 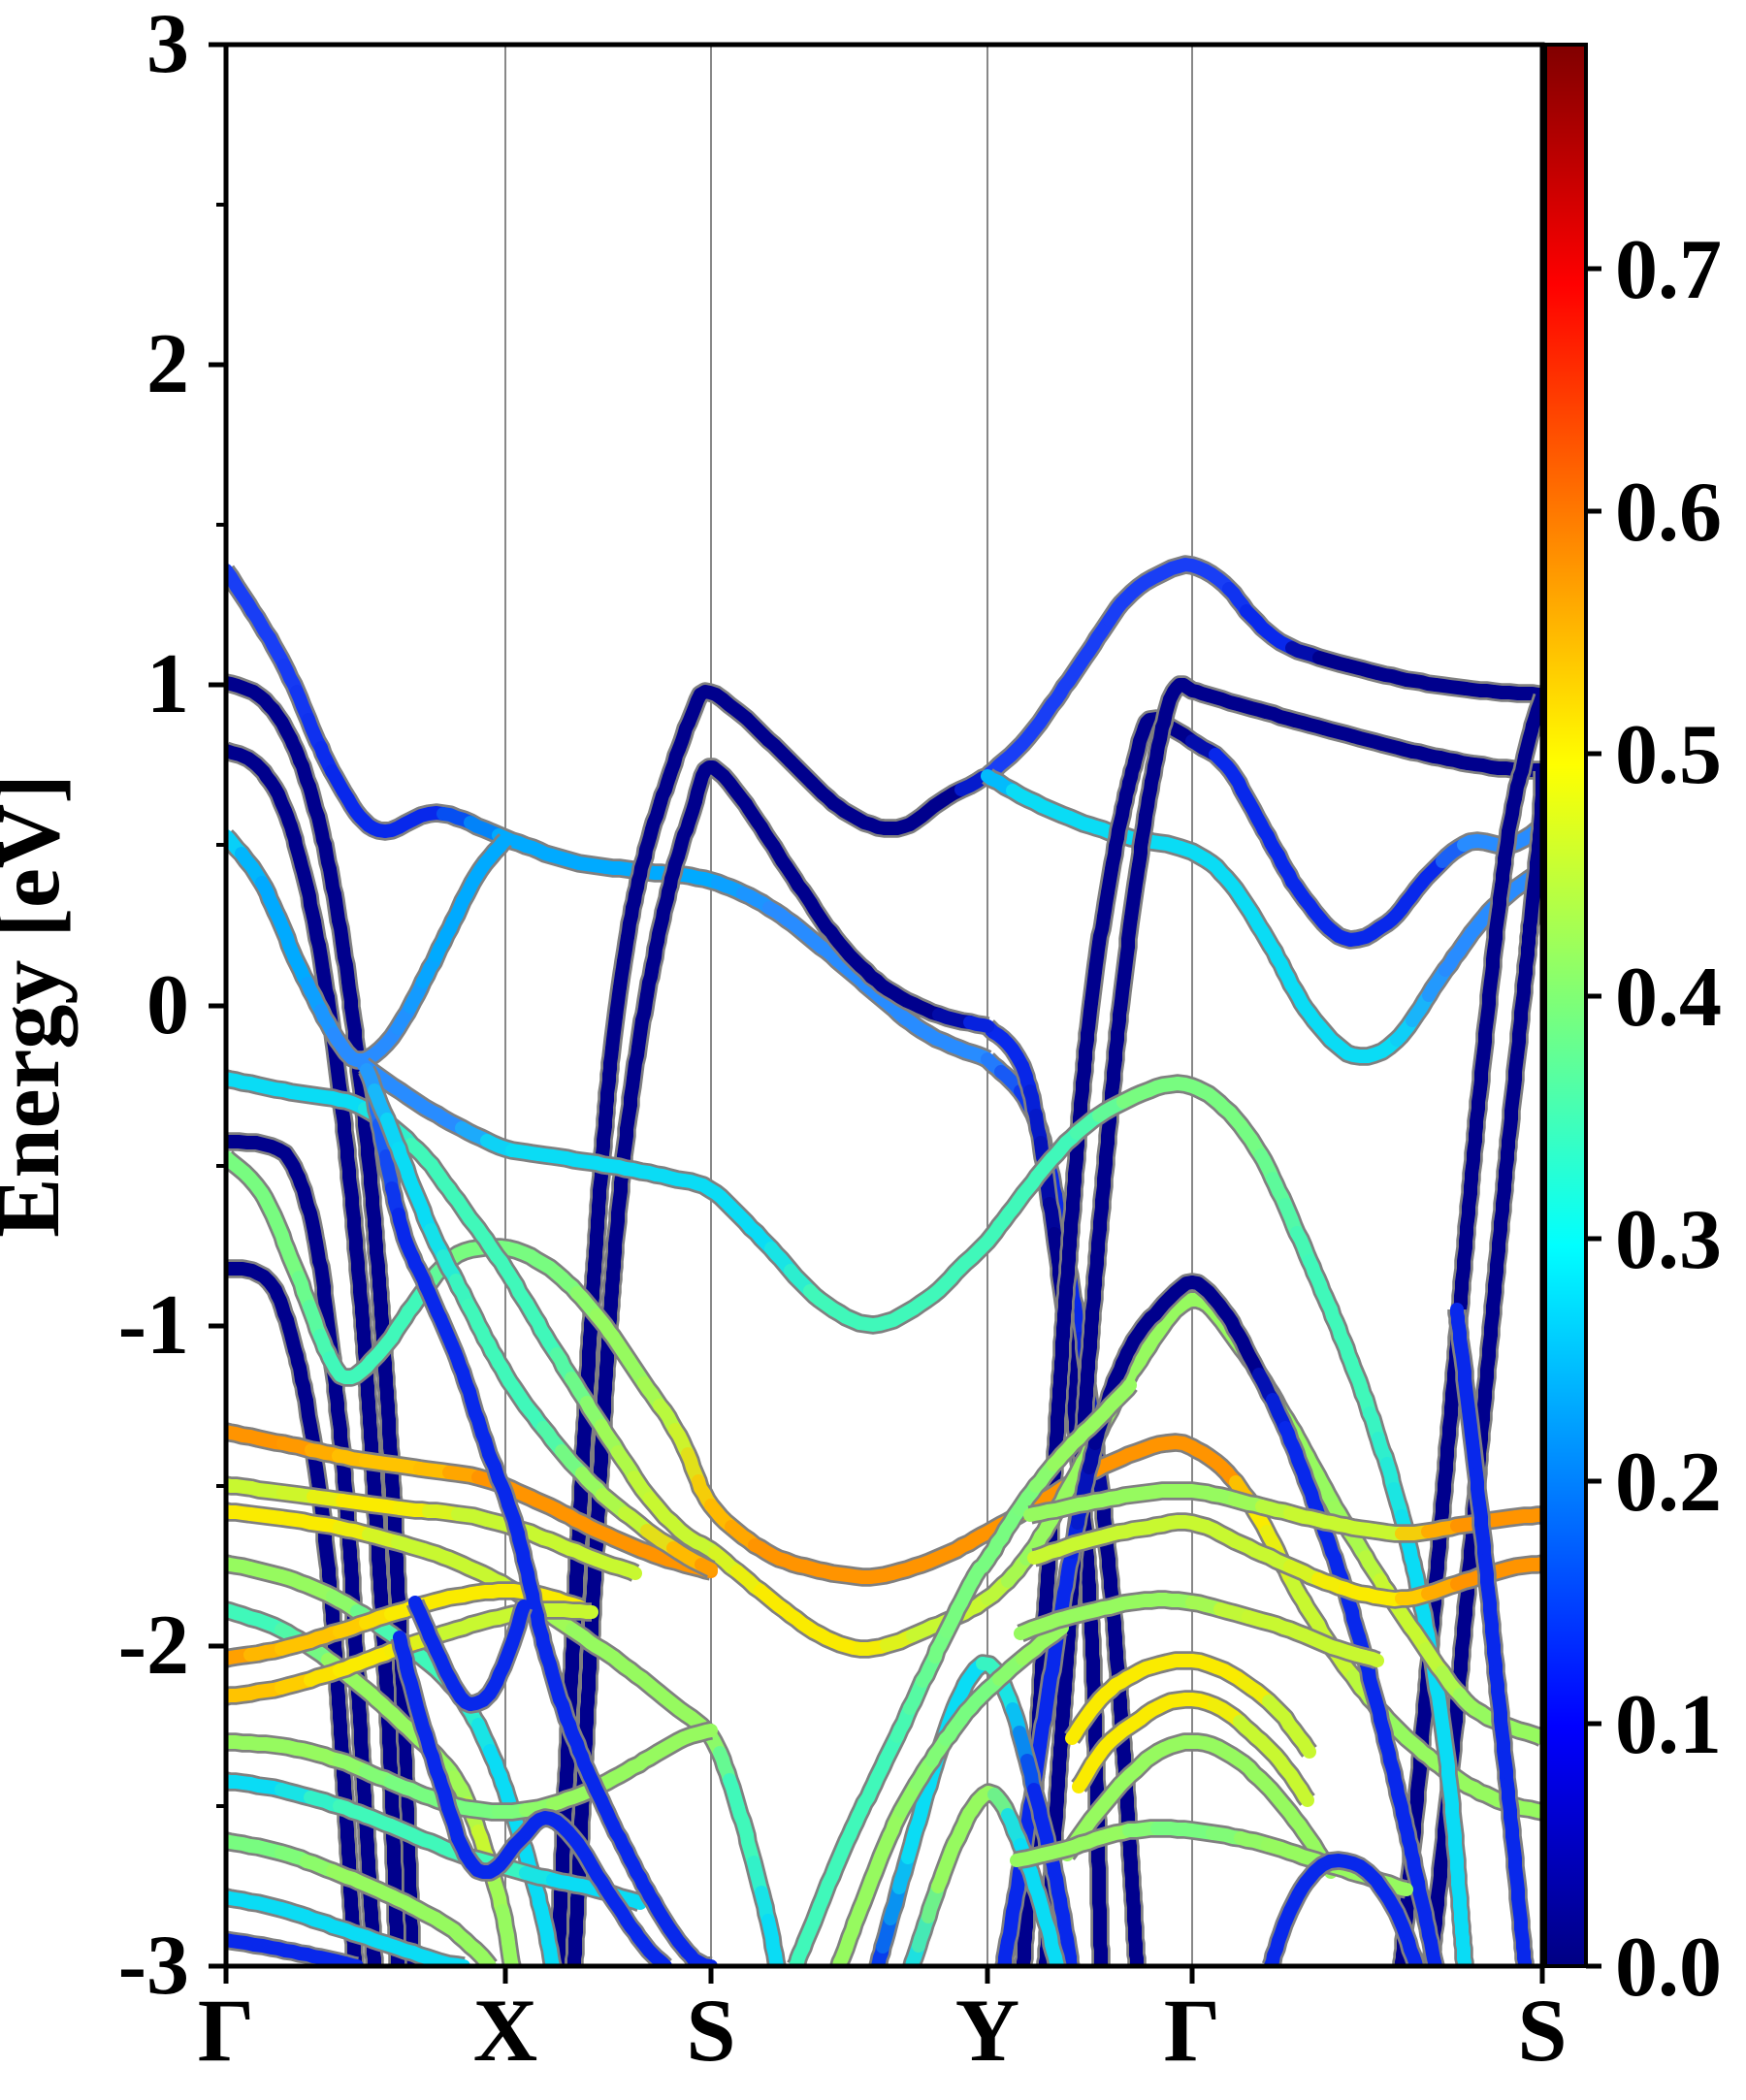 What do you see at coordinates (1668, 1240) in the screenshot?
I see `svg-text: 0.3` at bounding box center [1668, 1240].